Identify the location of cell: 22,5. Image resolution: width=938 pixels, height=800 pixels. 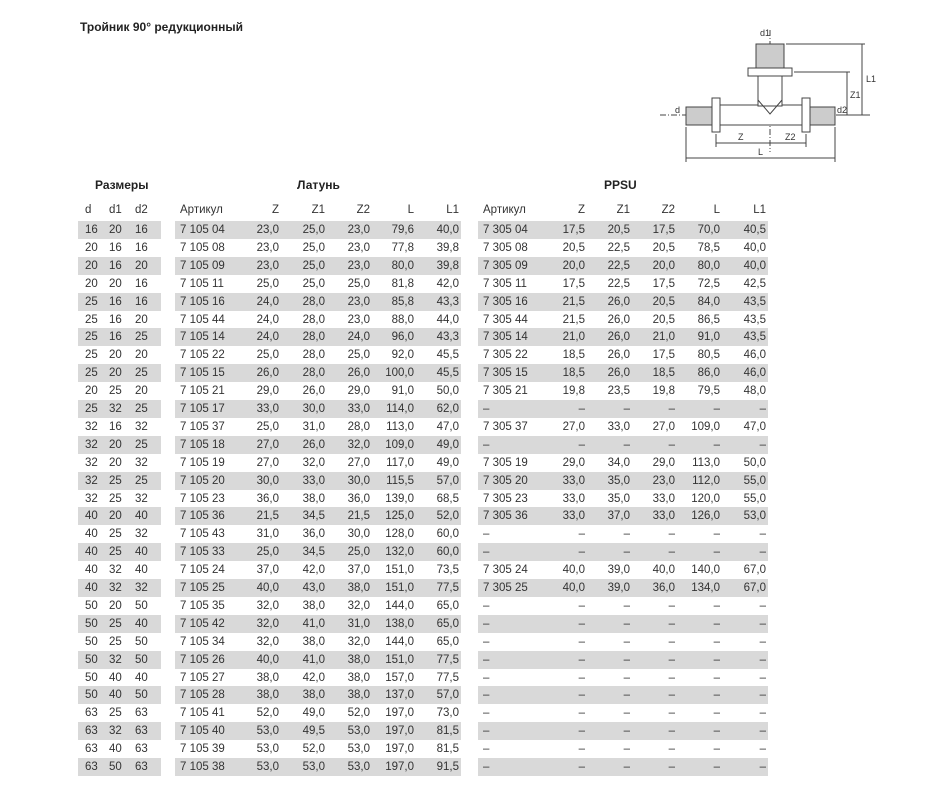
(618, 283).